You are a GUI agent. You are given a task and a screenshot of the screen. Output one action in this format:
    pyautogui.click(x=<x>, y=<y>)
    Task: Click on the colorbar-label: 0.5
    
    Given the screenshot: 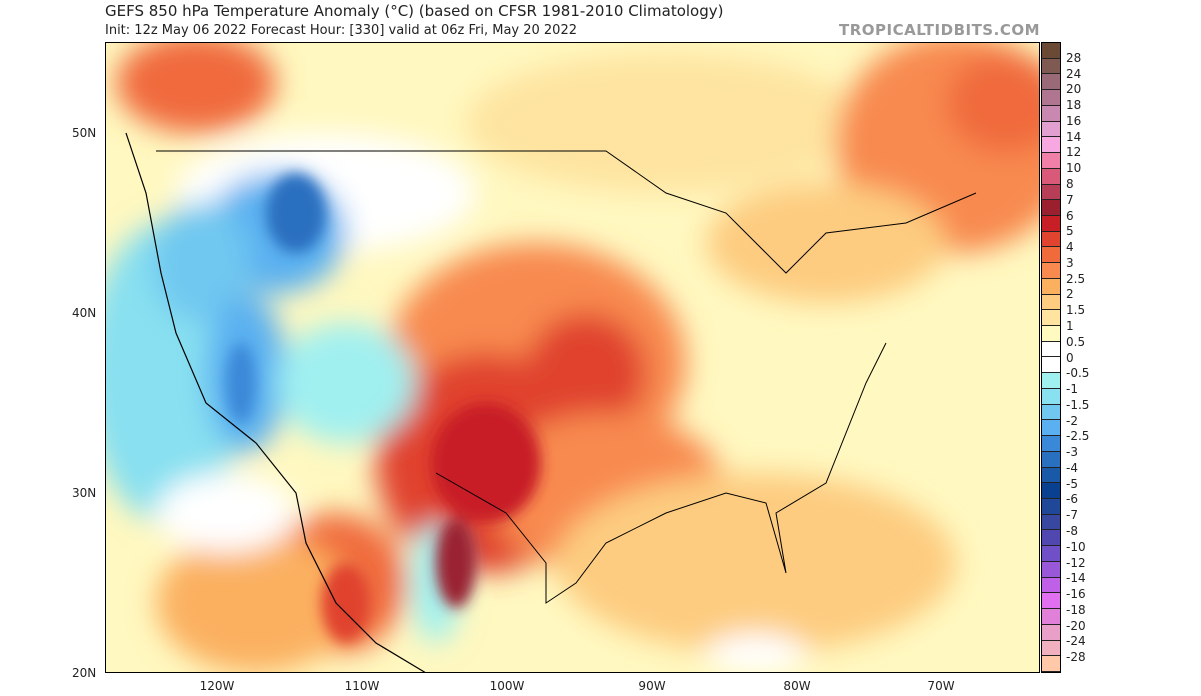 What is the action you would take?
    pyautogui.click(x=1076, y=341)
    